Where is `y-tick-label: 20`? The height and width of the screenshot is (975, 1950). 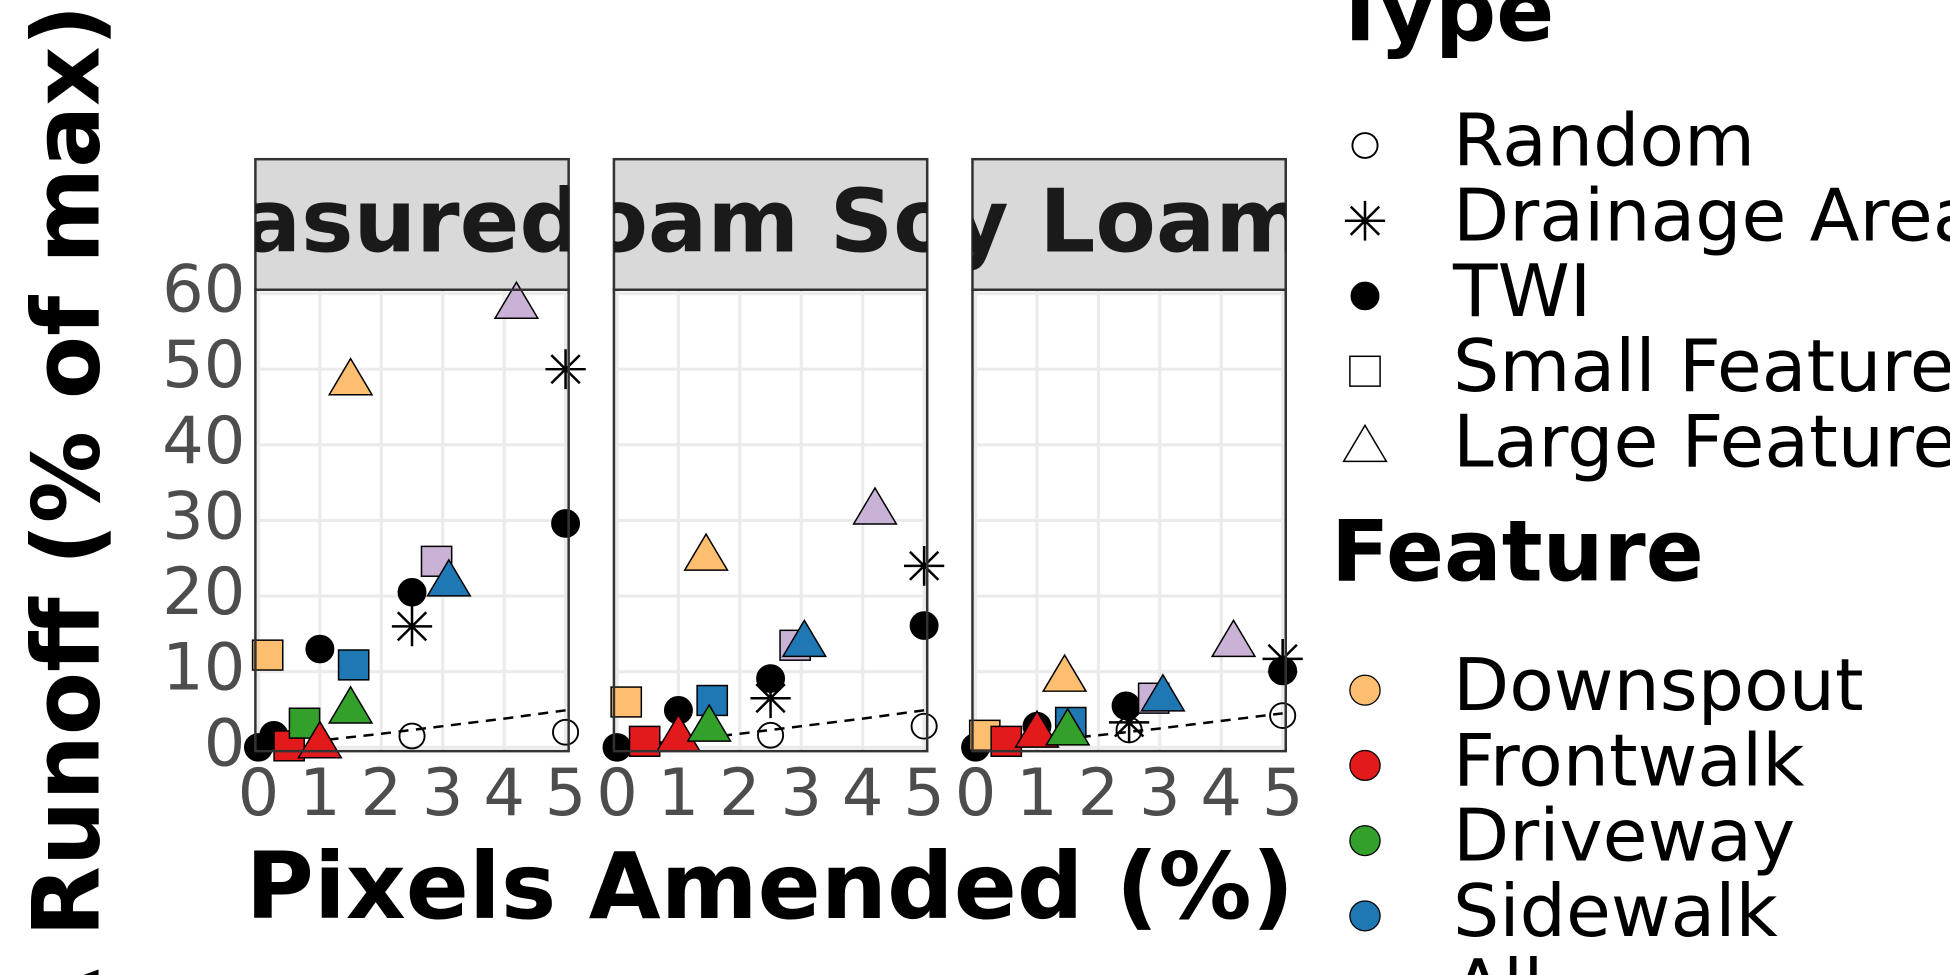
y-tick-label: 20 is located at coordinates (203, 592).